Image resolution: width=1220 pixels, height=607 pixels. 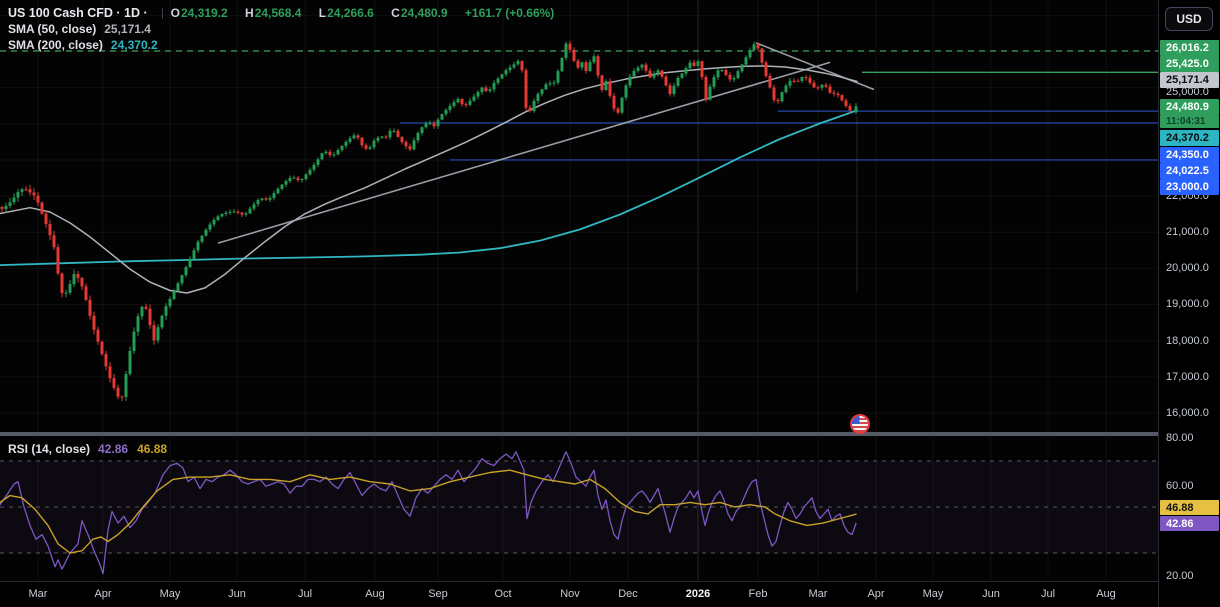 I want to click on rsi-label: RSI (14, close), so click(x=49, y=449).